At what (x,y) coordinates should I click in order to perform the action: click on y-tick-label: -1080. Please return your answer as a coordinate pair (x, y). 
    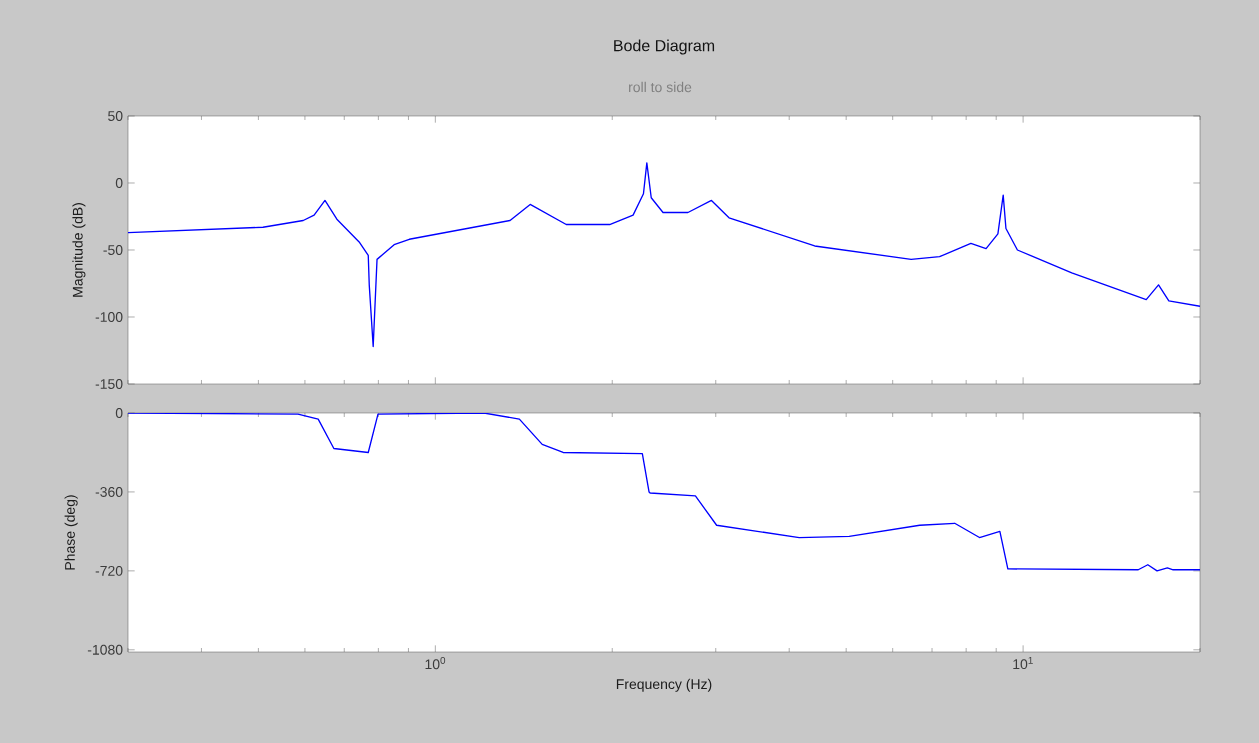
    Looking at the image, I should click on (105, 649).